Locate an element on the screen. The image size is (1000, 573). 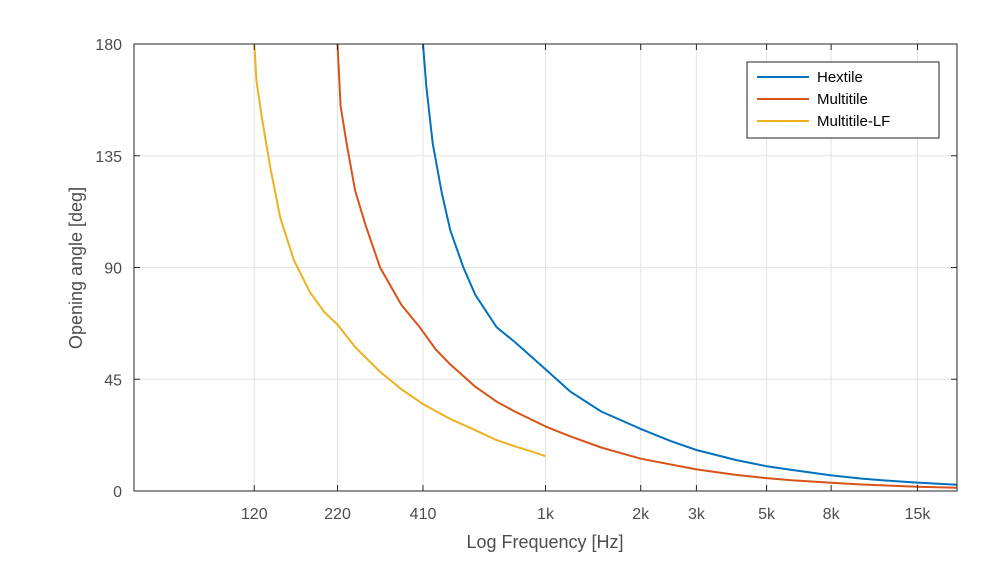
y-tick-label: 135 is located at coordinates (108, 157).